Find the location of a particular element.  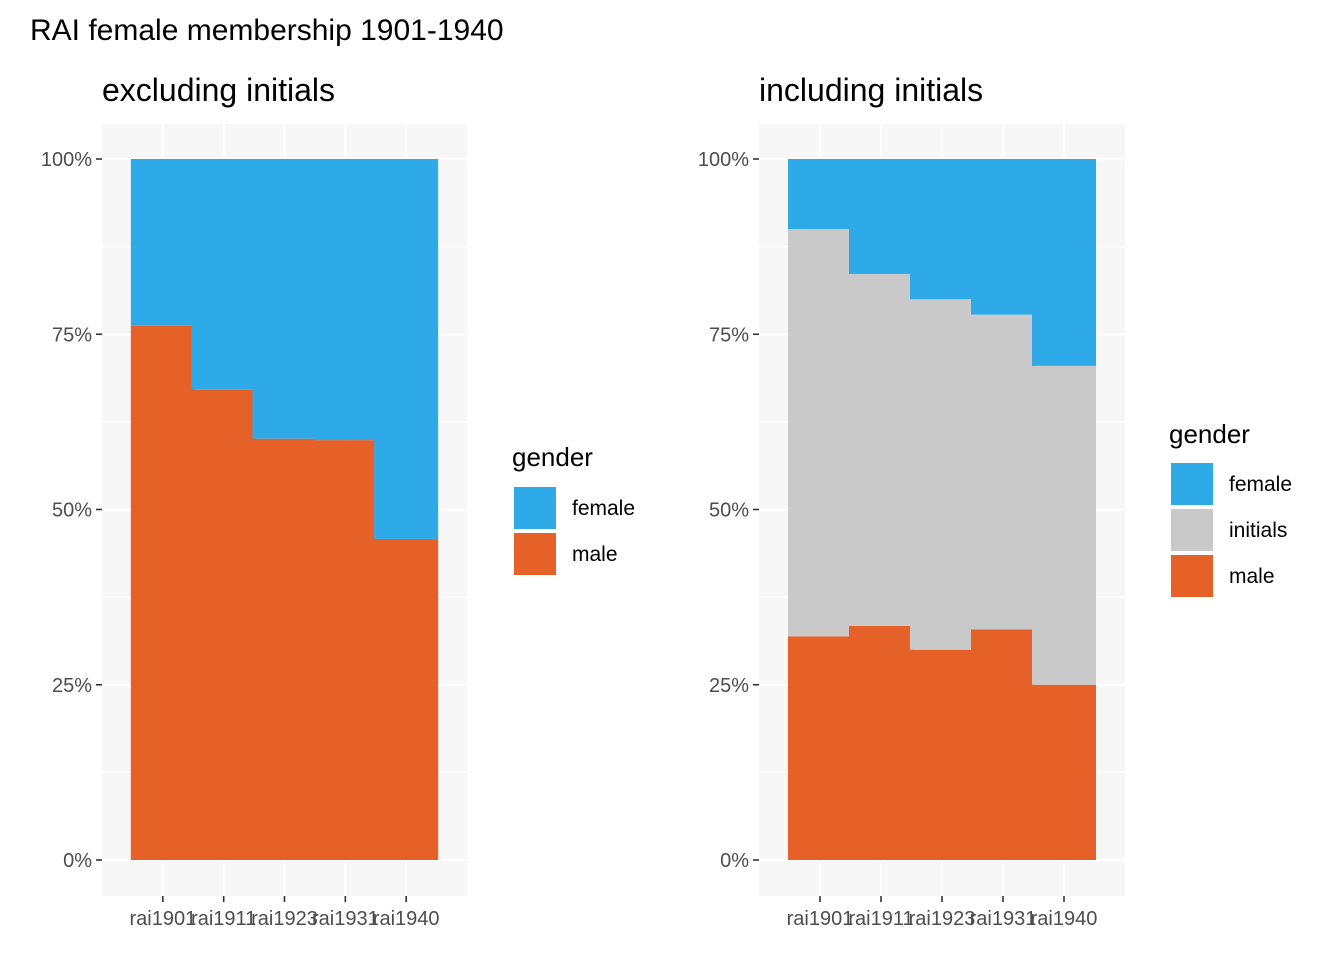

bar-initials-rai1923 is located at coordinates (942, 474).